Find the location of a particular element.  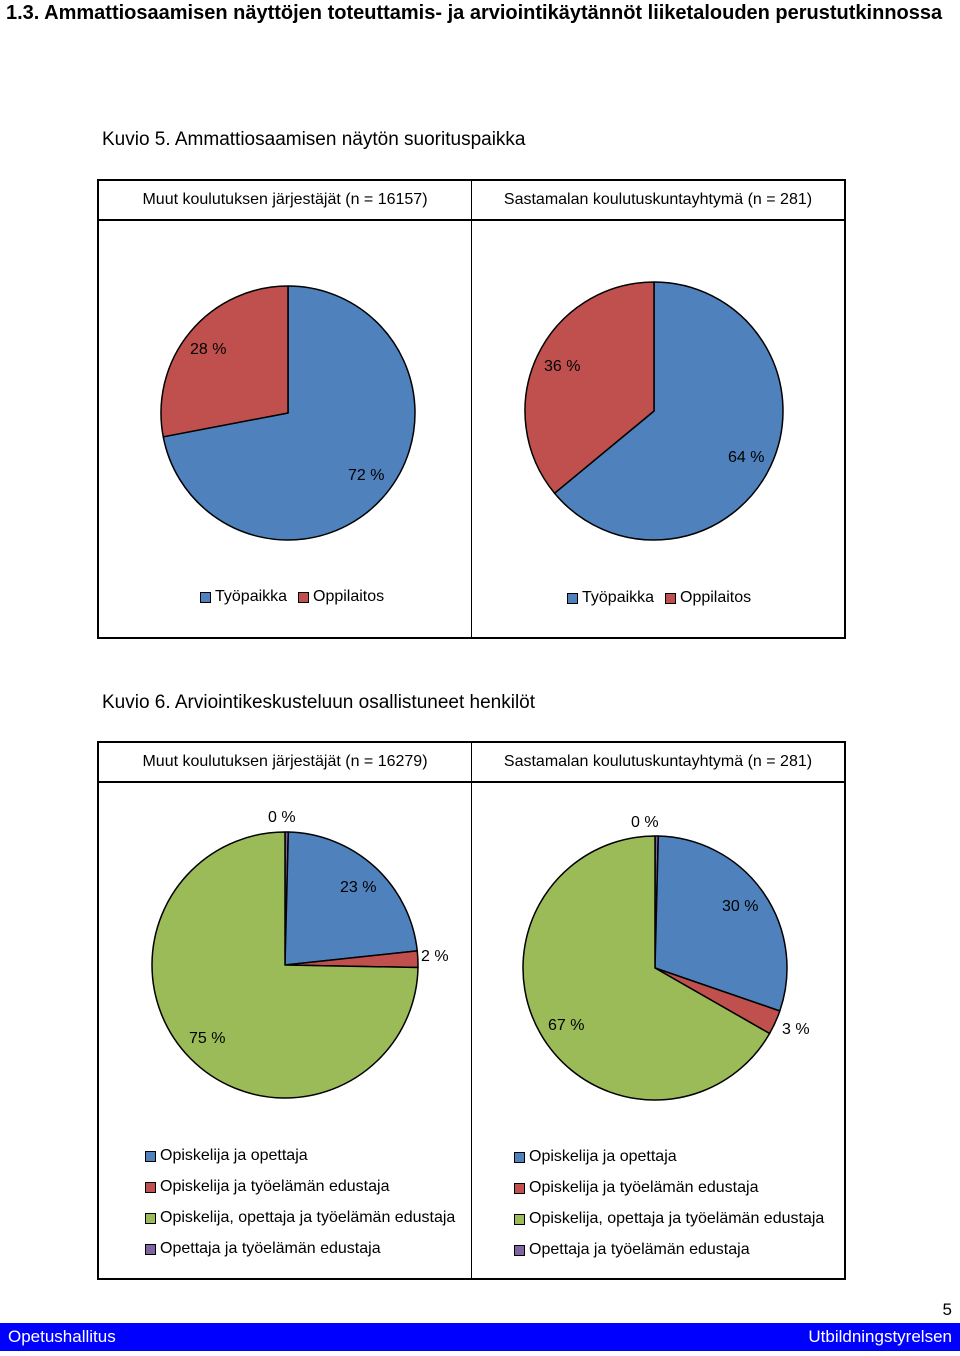

chart-2-label-tyopaikka: 64 % is located at coordinates (746, 457).